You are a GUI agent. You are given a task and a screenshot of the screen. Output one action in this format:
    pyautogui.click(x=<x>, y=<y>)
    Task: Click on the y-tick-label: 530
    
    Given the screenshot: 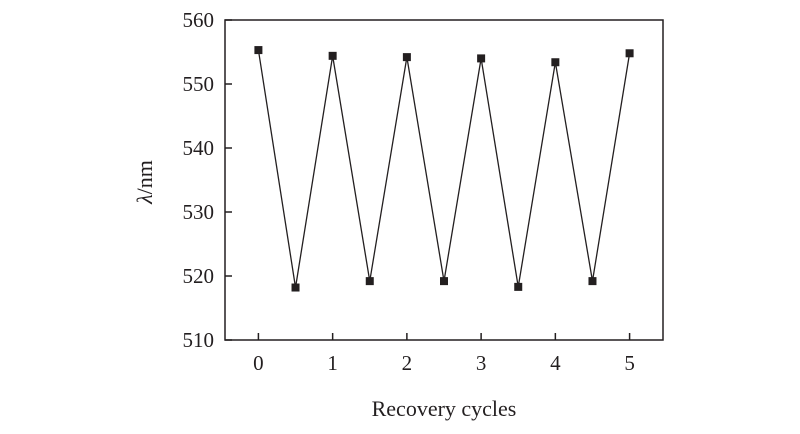 What is the action you would take?
    pyautogui.click(x=199, y=212)
    